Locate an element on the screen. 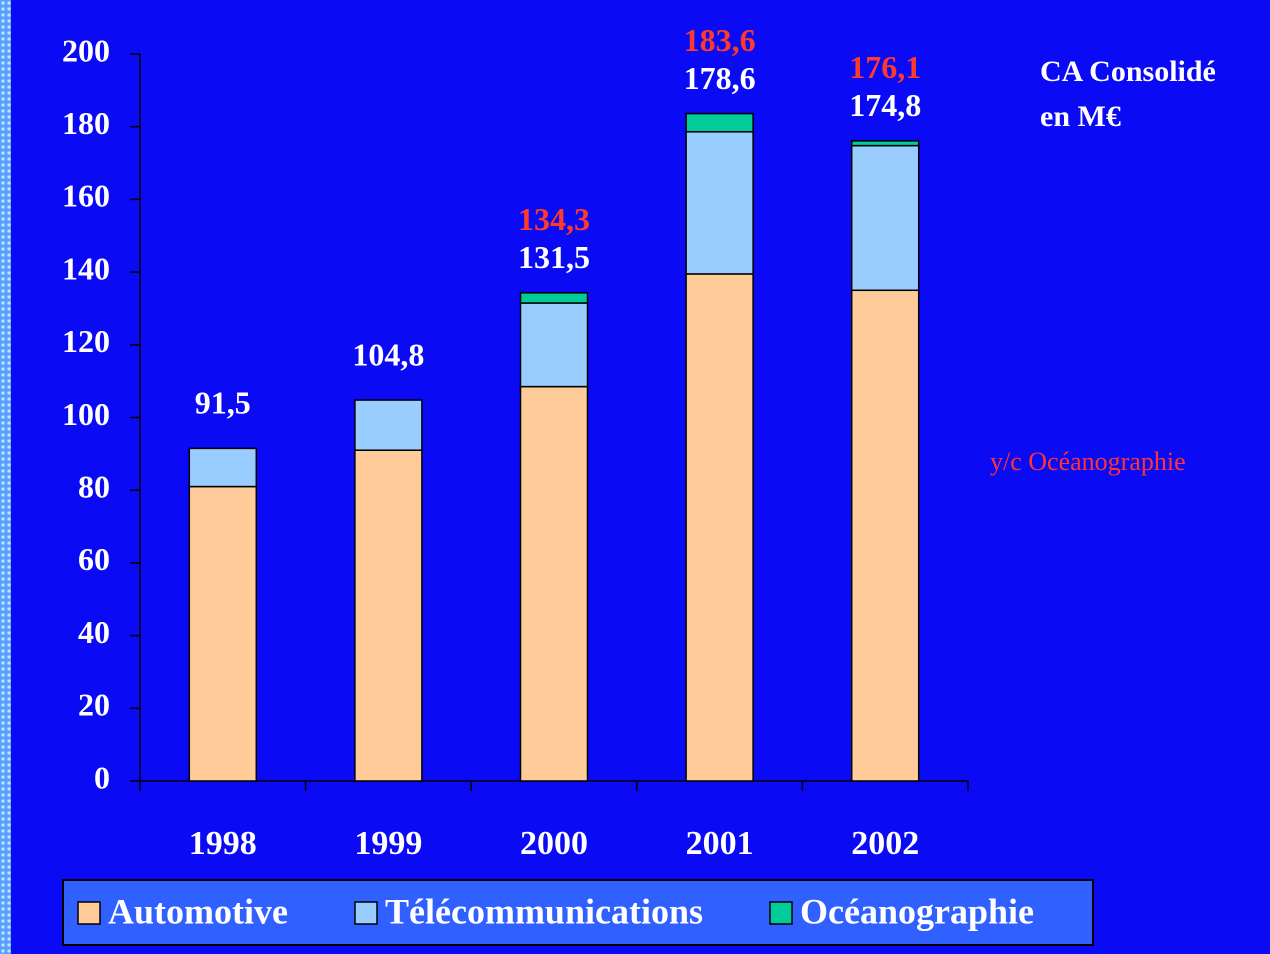  x-tick-label: 1999 is located at coordinates (388, 843).